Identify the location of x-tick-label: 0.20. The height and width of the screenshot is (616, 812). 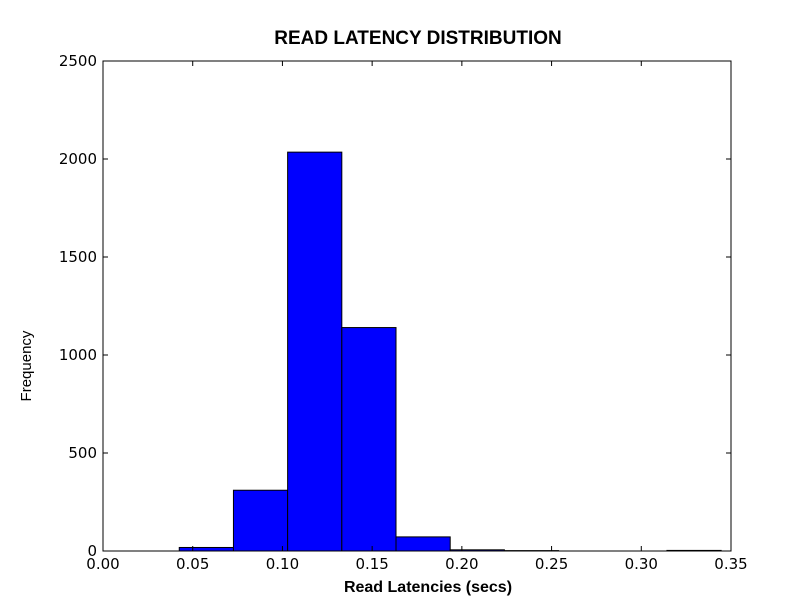
(461, 564).